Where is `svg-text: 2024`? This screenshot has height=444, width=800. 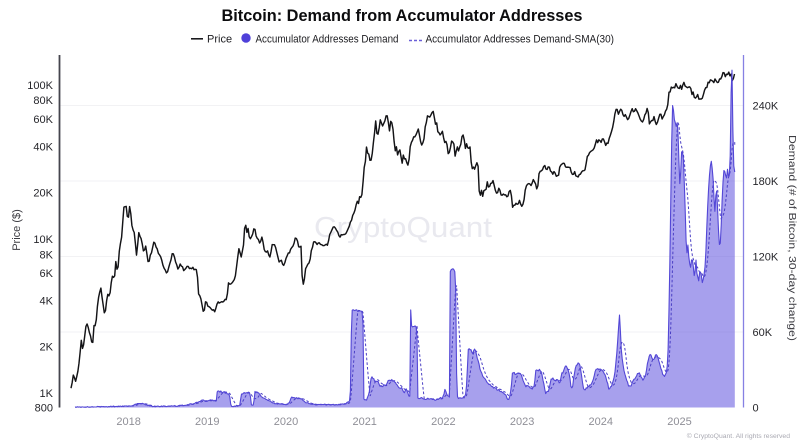
svg-text: 2024 is located at coordinates (601, 422).